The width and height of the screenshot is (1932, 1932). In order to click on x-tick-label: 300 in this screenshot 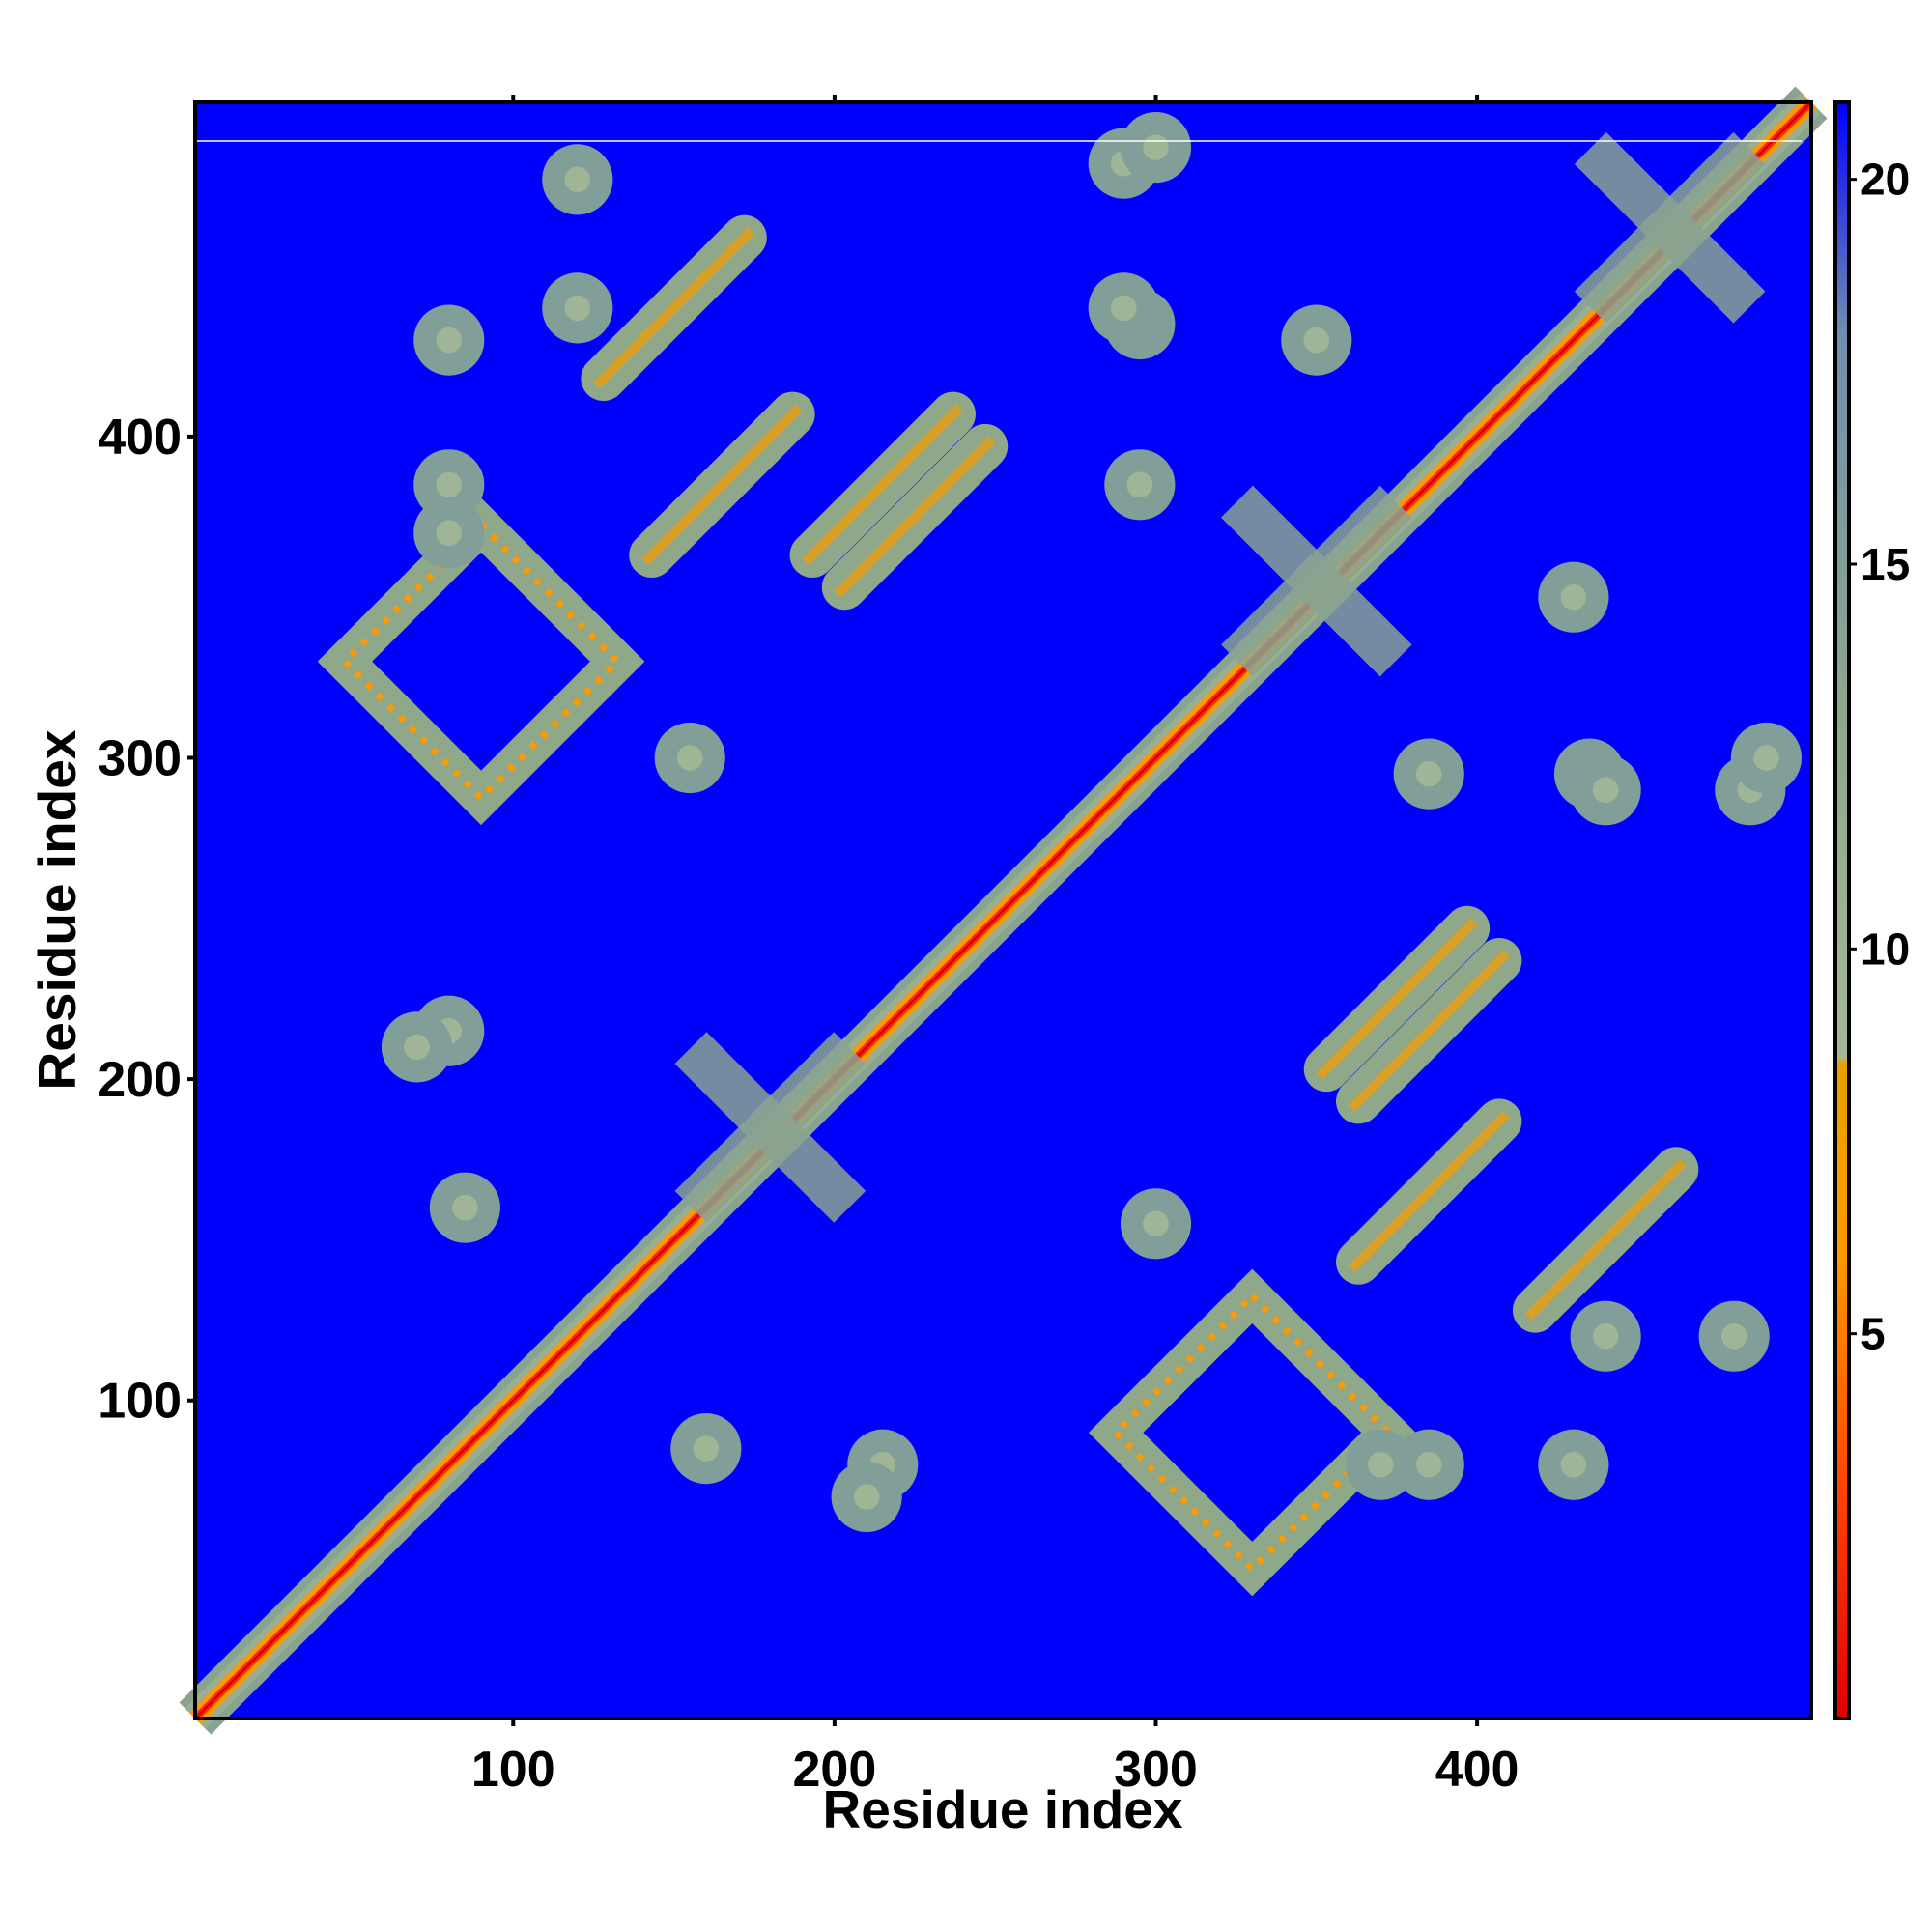, I will do `click(1156, 1770)`.